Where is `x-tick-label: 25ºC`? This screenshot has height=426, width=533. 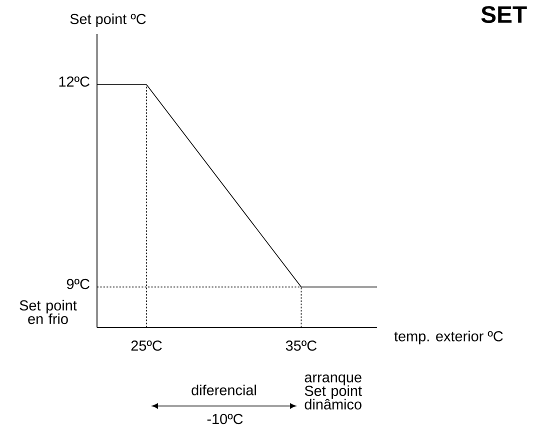 x-tick-label: 25ºC is located at coordinates (146, 345).